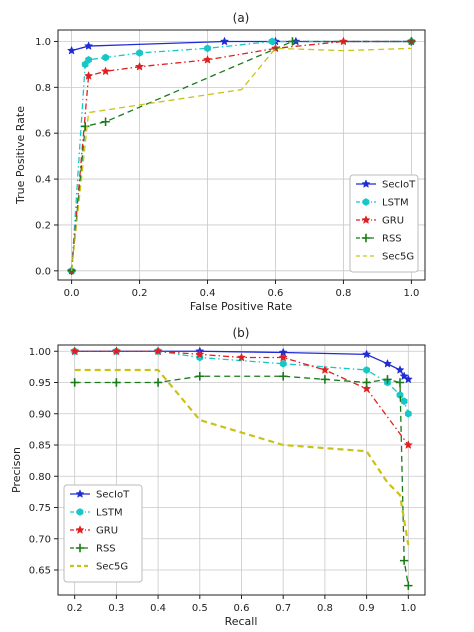 The width and height of the screenshot is (474, 632). Describe the element at coordinates (241, 46) in the screenshot. I see `series-line-seciot` at that location.